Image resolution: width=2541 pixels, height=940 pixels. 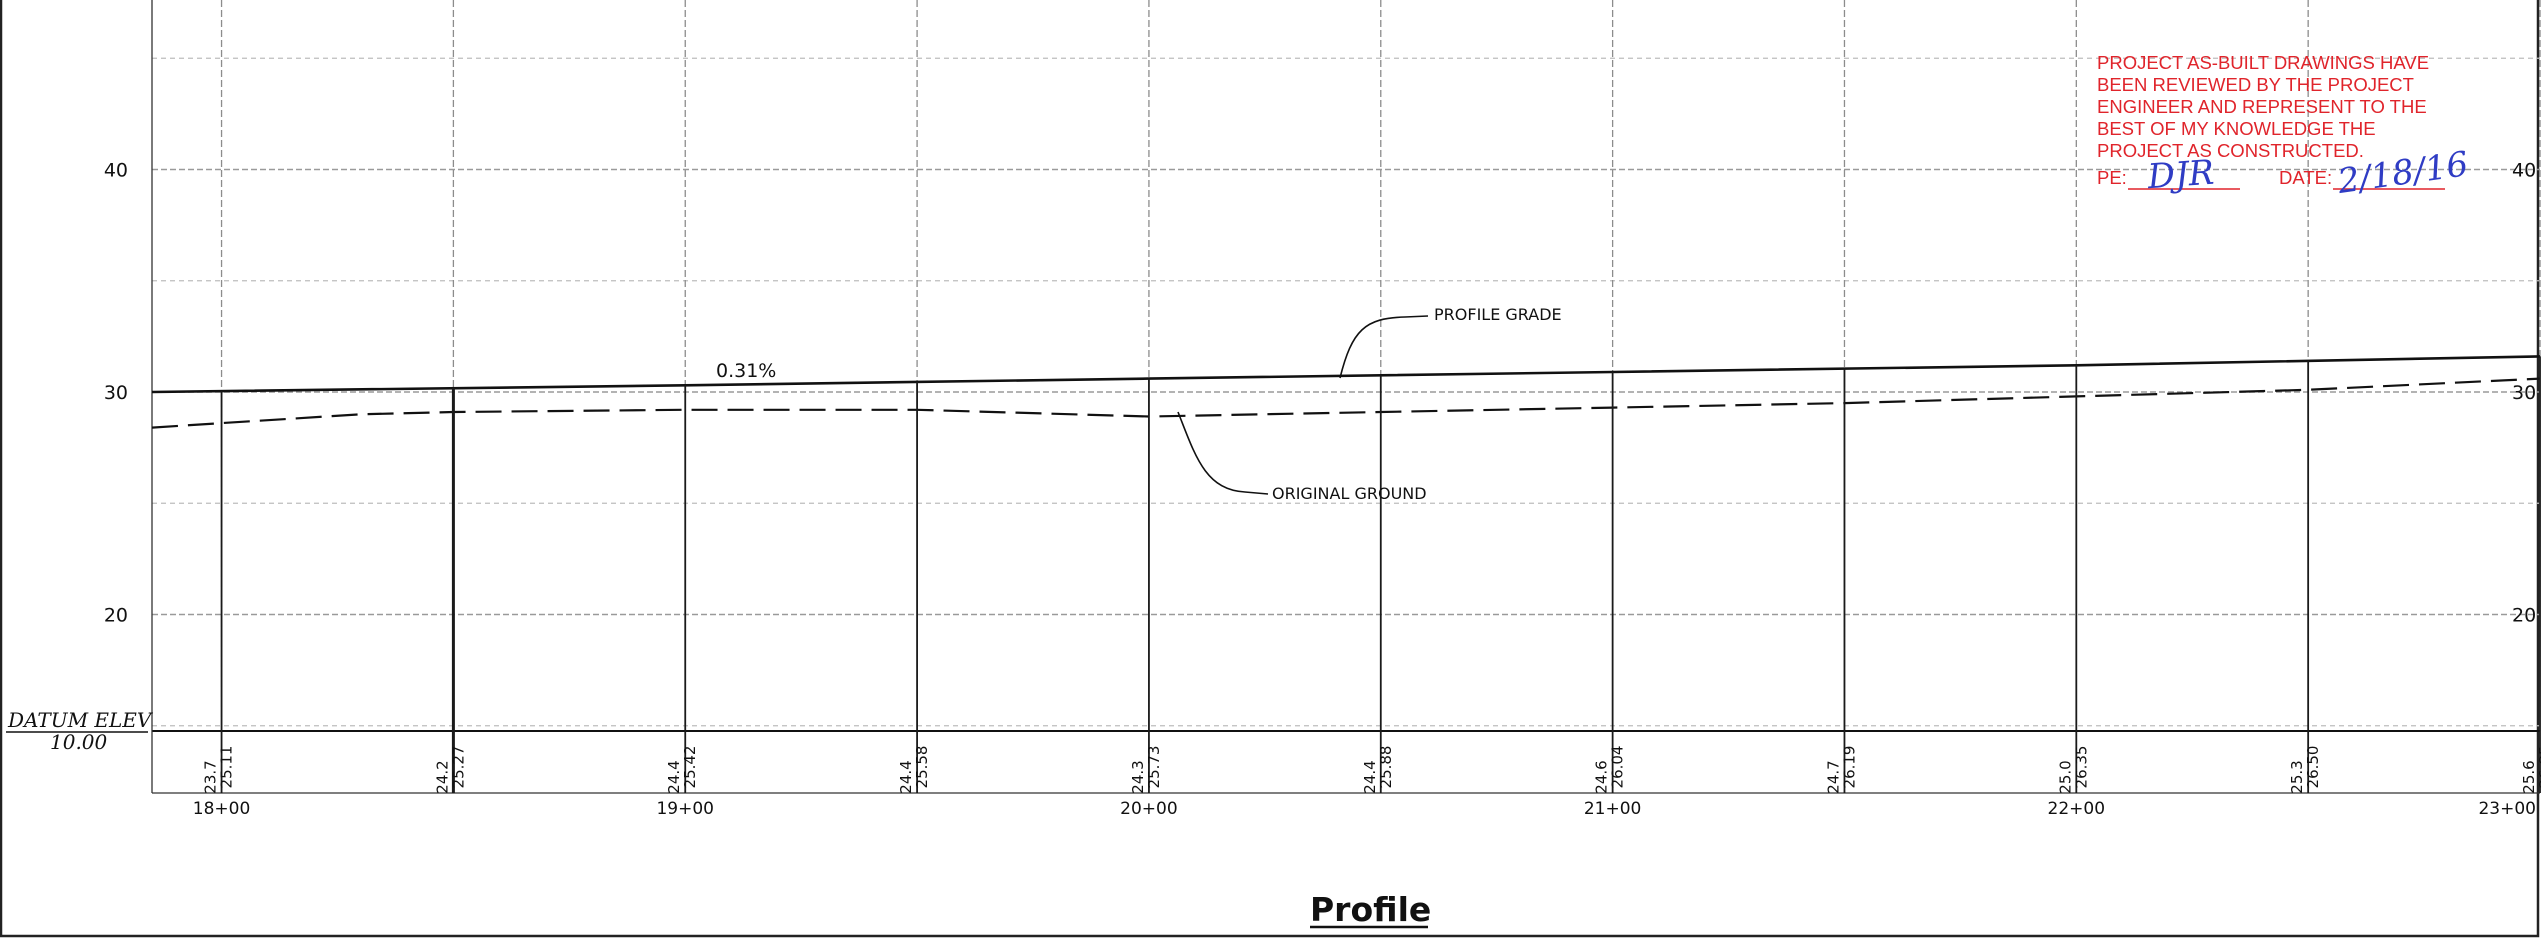 I want to click on pe-signature: DJR, so click(x=2180, y=175).